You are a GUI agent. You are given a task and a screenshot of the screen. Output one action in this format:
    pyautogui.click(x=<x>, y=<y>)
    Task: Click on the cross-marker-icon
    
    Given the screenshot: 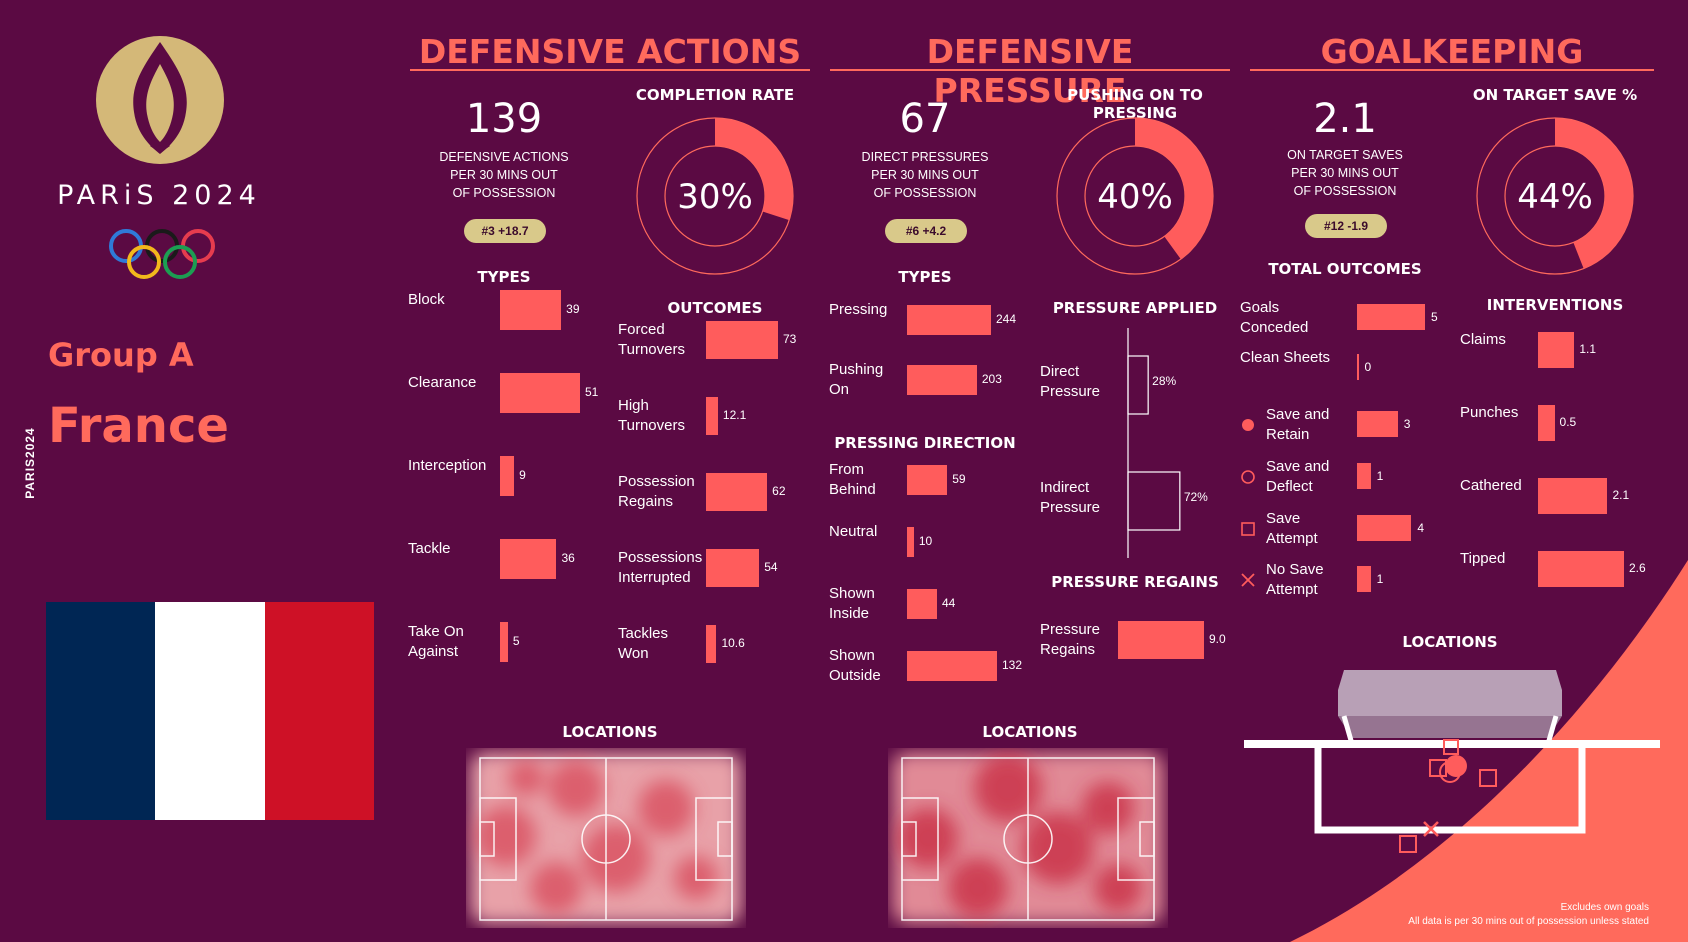 What is the action you would take?
    pyautogui.click(x=1248, y=580)
    